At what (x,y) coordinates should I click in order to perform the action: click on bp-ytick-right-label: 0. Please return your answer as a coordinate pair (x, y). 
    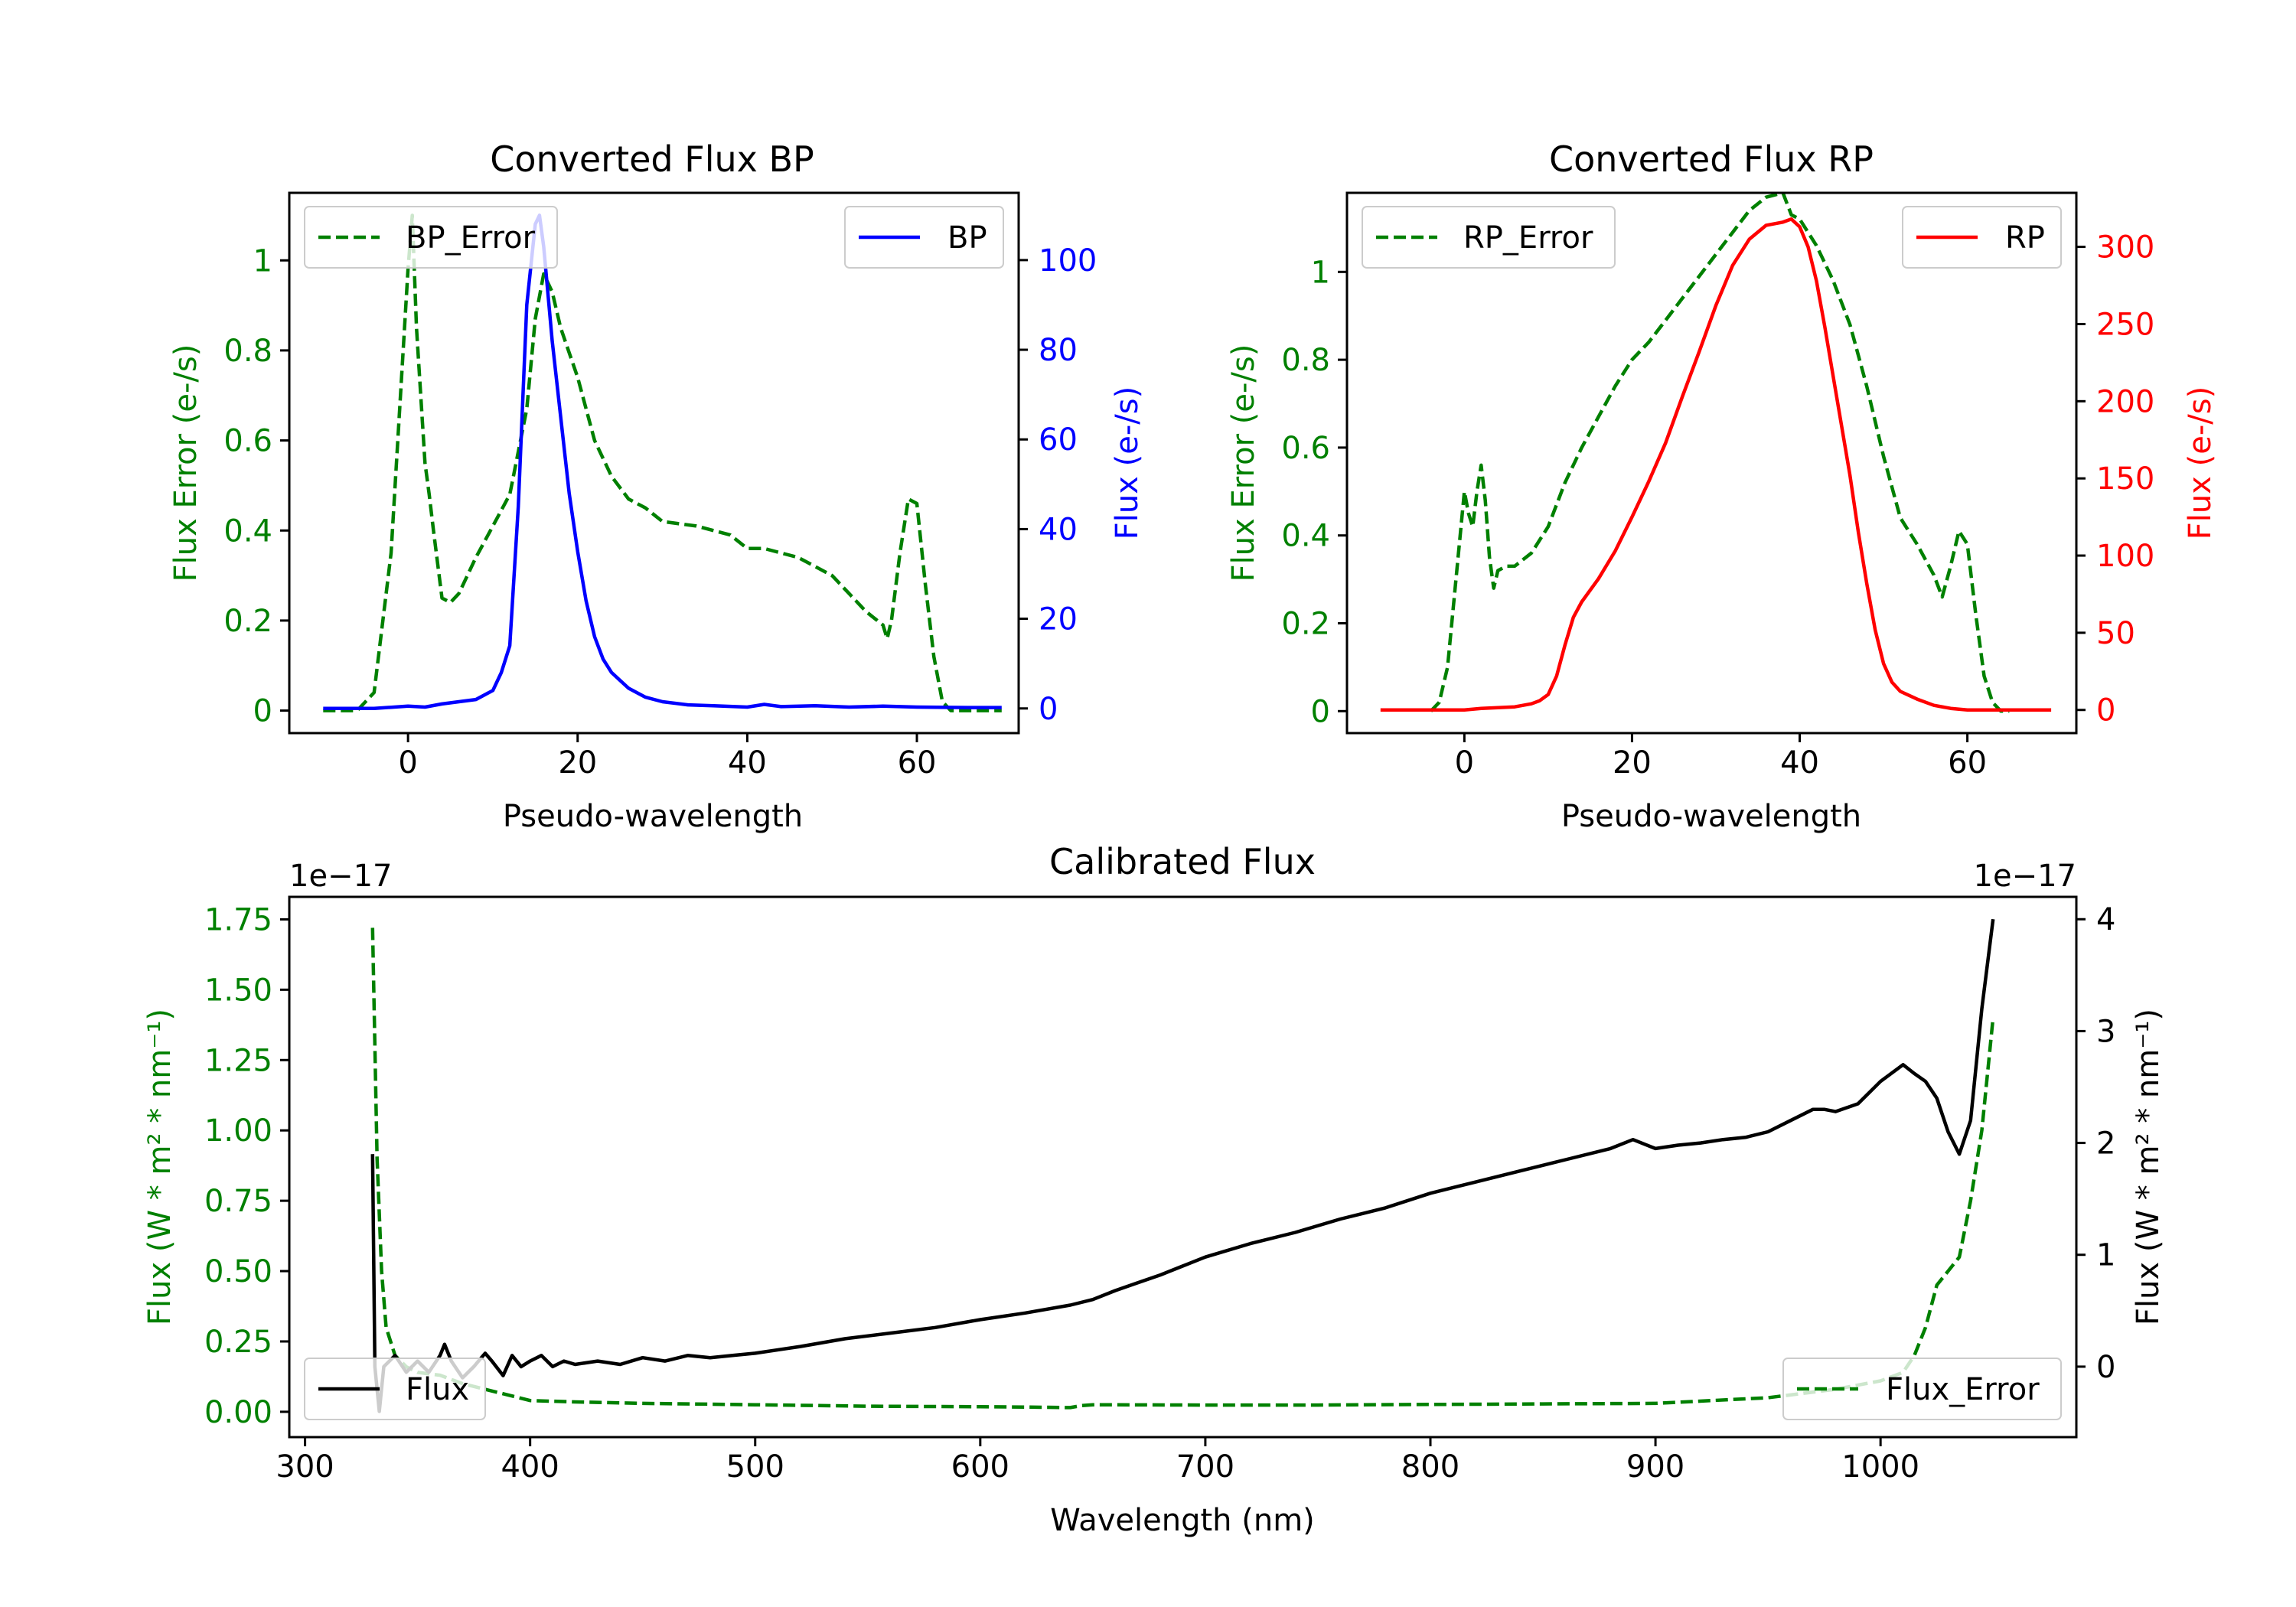
    Looking at the image, I should click on (1048, 709).